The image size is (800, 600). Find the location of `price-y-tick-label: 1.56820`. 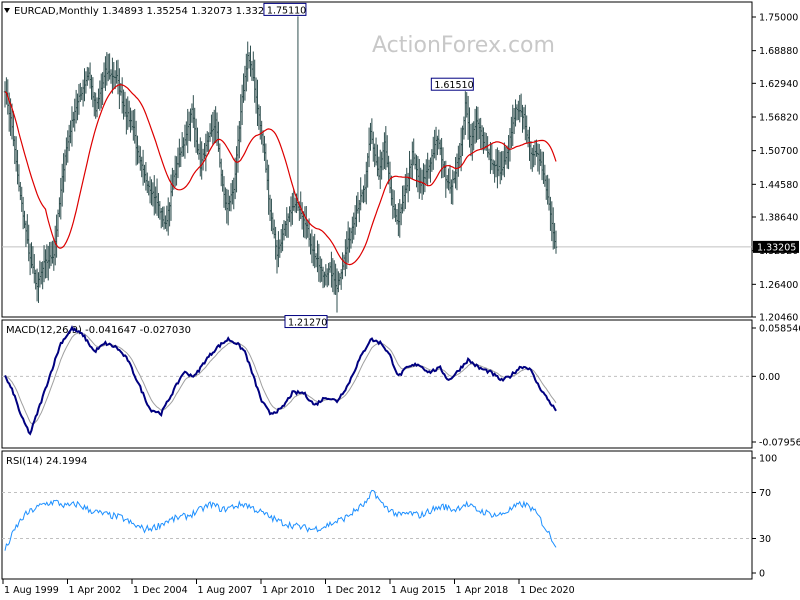

price-y-tick-label: 1.56820 is located at coordinates (778, 118).